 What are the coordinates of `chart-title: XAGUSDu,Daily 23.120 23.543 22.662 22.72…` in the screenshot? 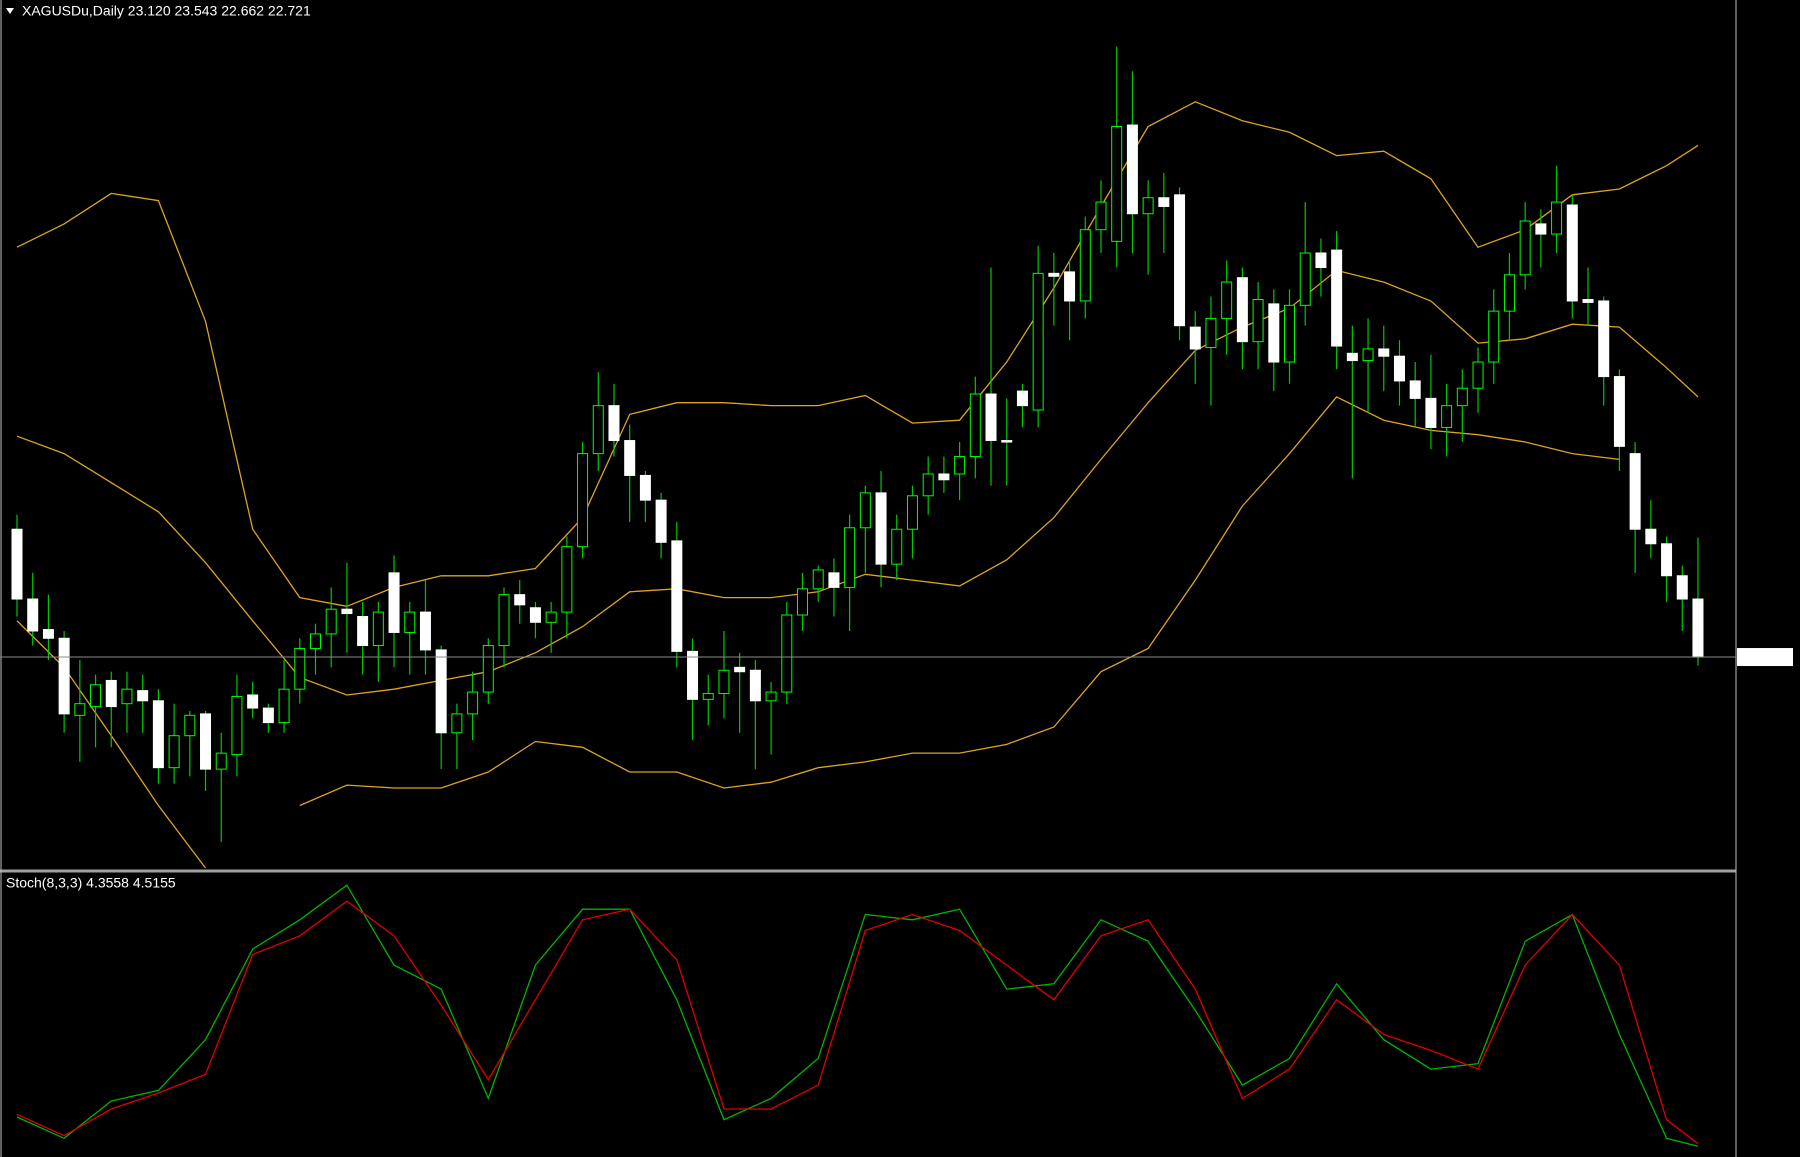 It's located at (166, 11).